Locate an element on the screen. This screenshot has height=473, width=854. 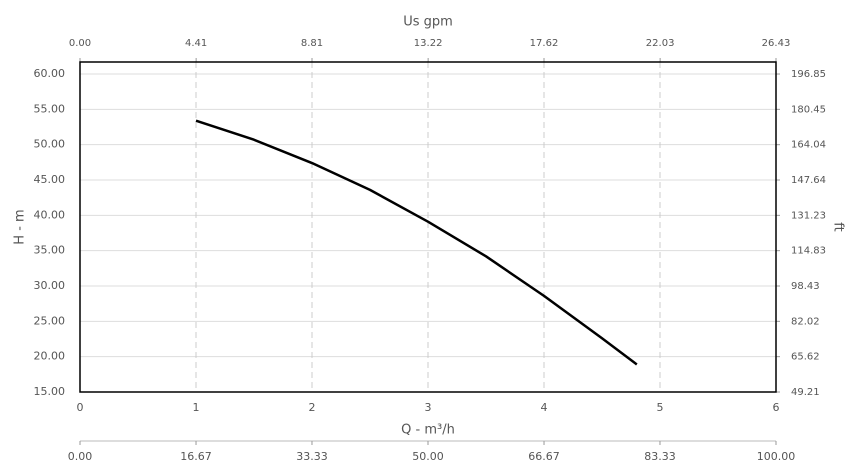
y2-axis-title: ft is located at coordinates (838, 226).